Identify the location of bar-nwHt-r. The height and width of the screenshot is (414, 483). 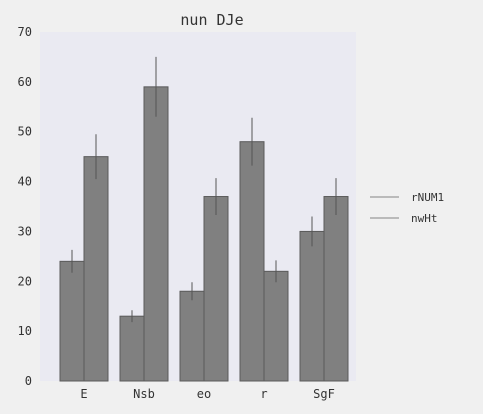
(276, 326).